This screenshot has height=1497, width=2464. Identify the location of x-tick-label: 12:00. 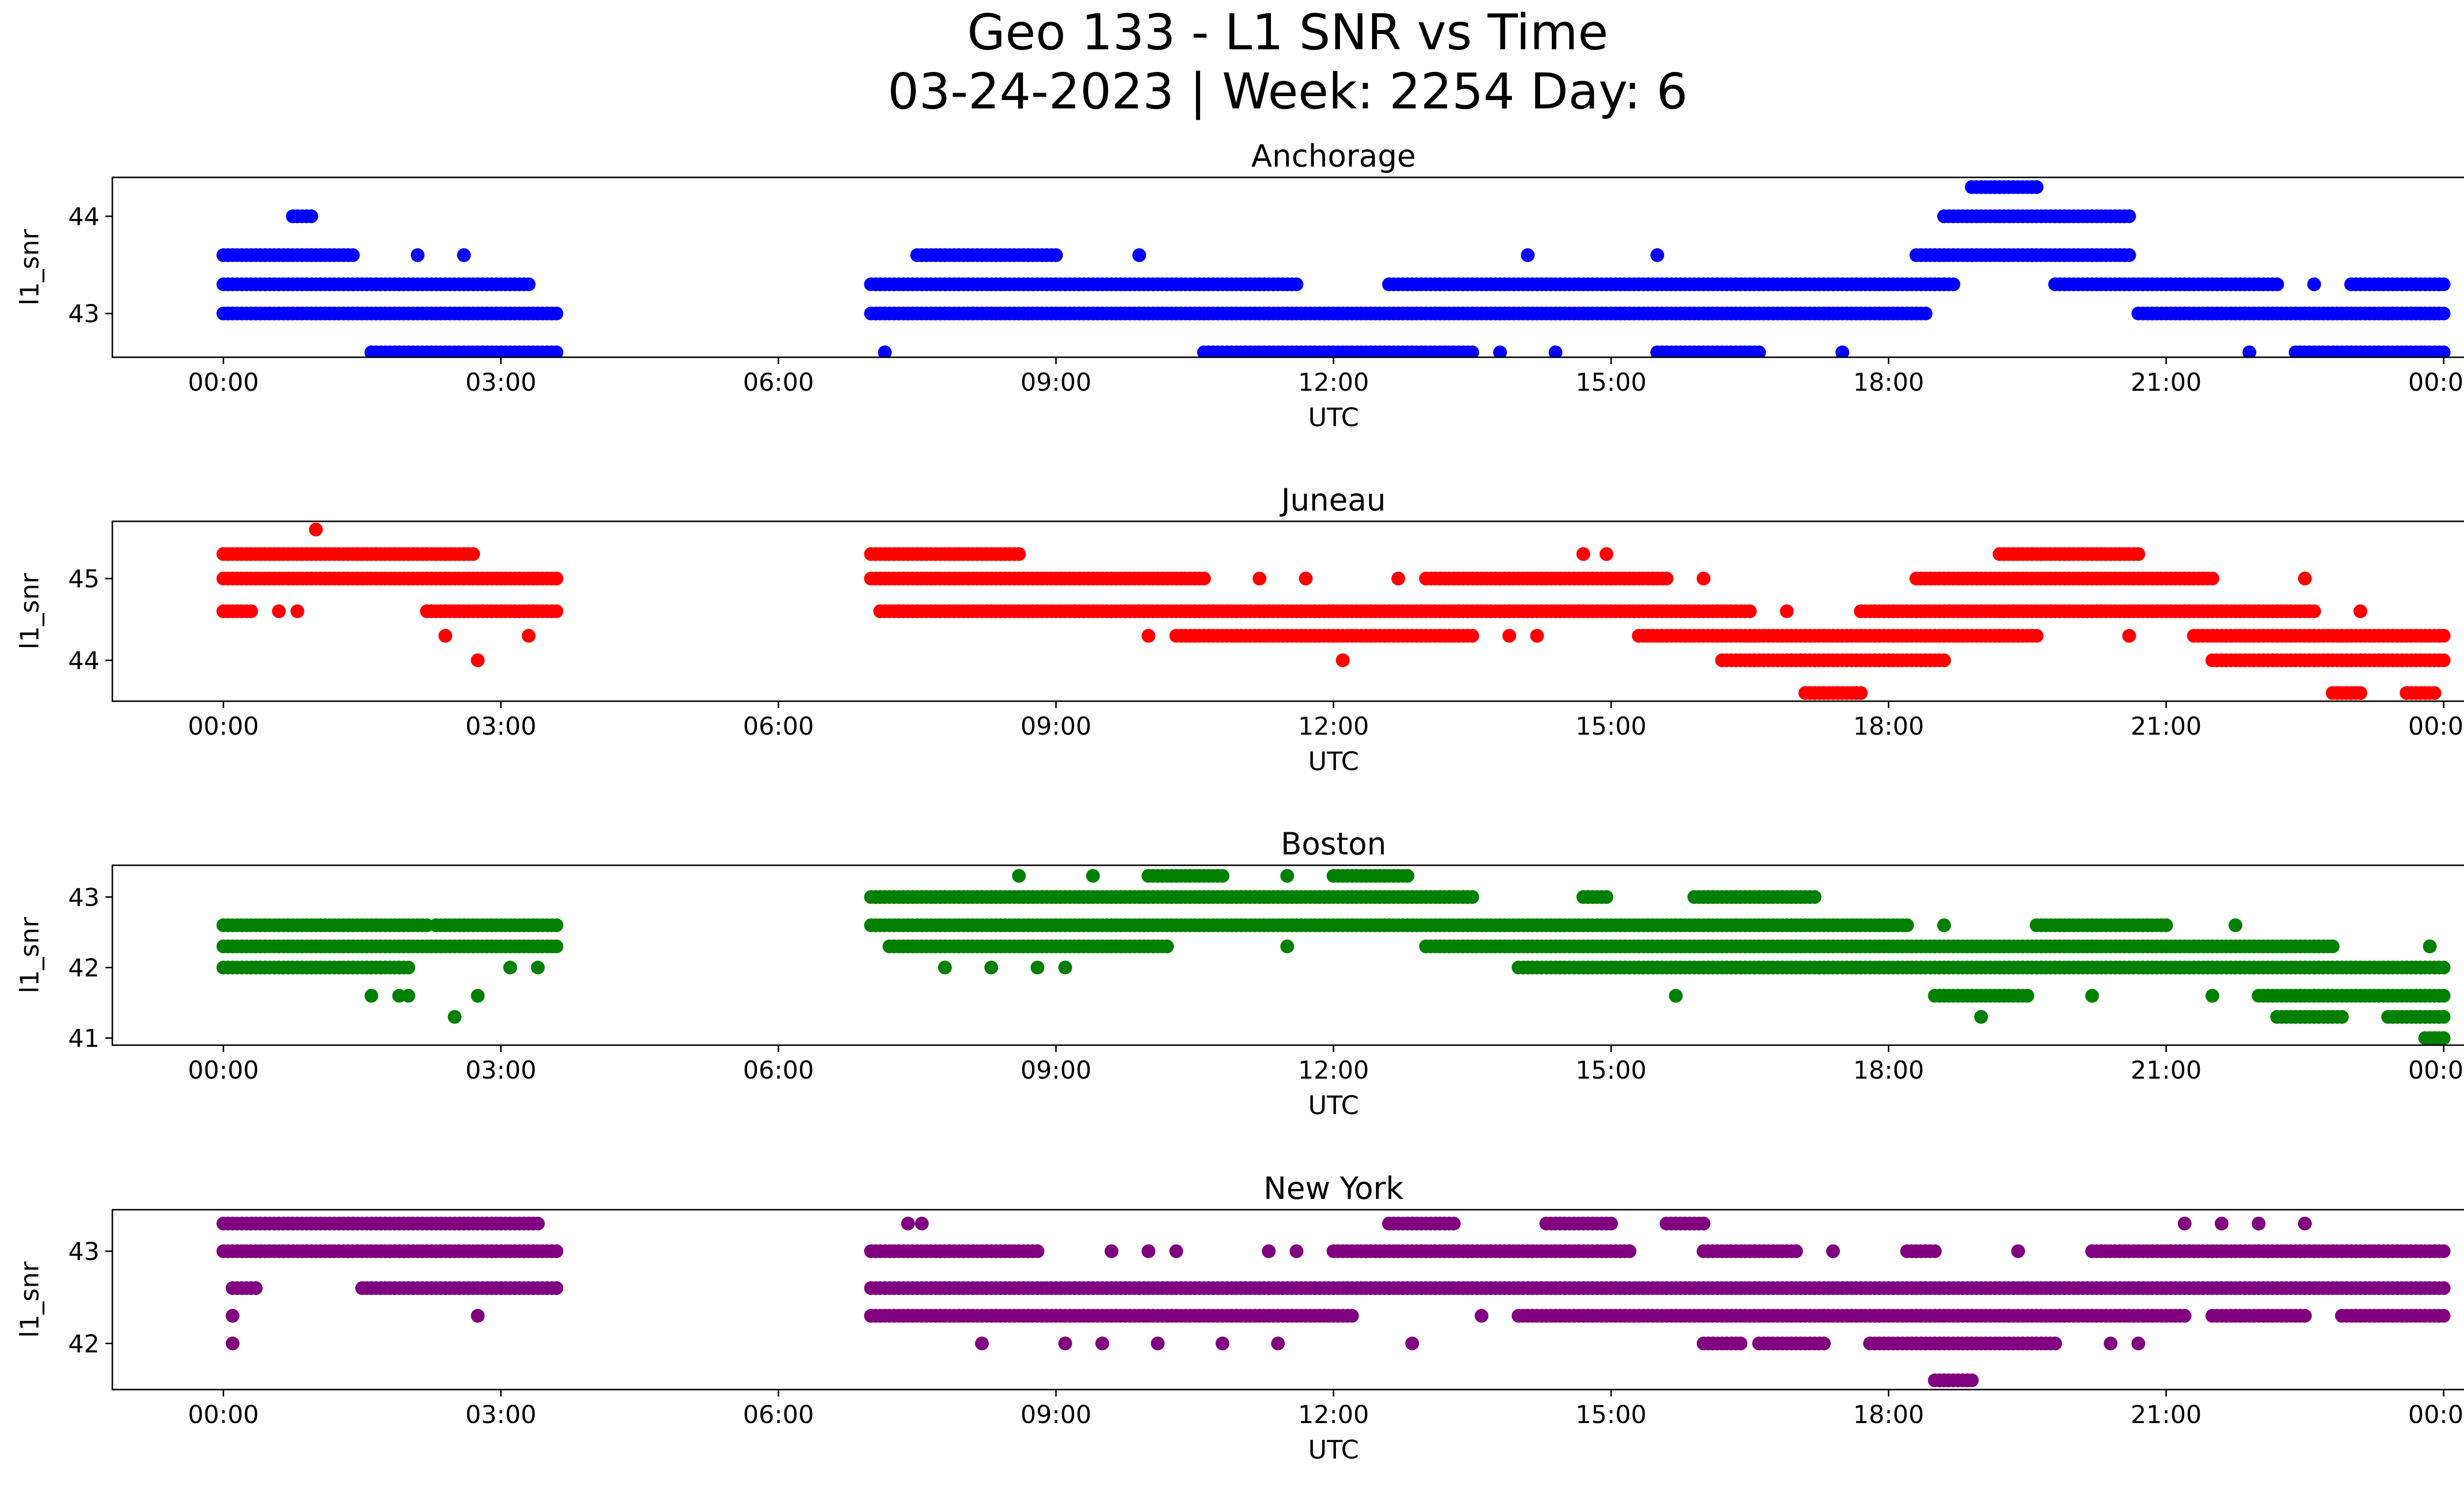
(1333, 382).